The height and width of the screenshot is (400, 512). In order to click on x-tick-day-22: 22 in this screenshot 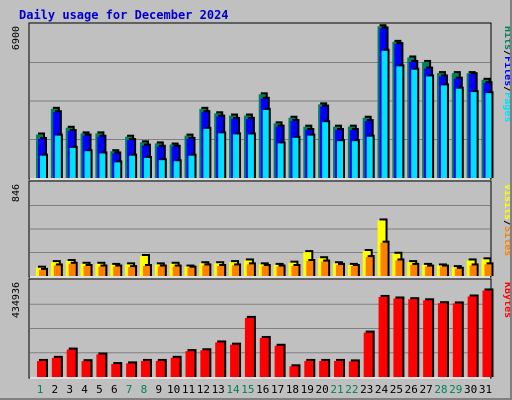, I will do `click(351, 389)`.